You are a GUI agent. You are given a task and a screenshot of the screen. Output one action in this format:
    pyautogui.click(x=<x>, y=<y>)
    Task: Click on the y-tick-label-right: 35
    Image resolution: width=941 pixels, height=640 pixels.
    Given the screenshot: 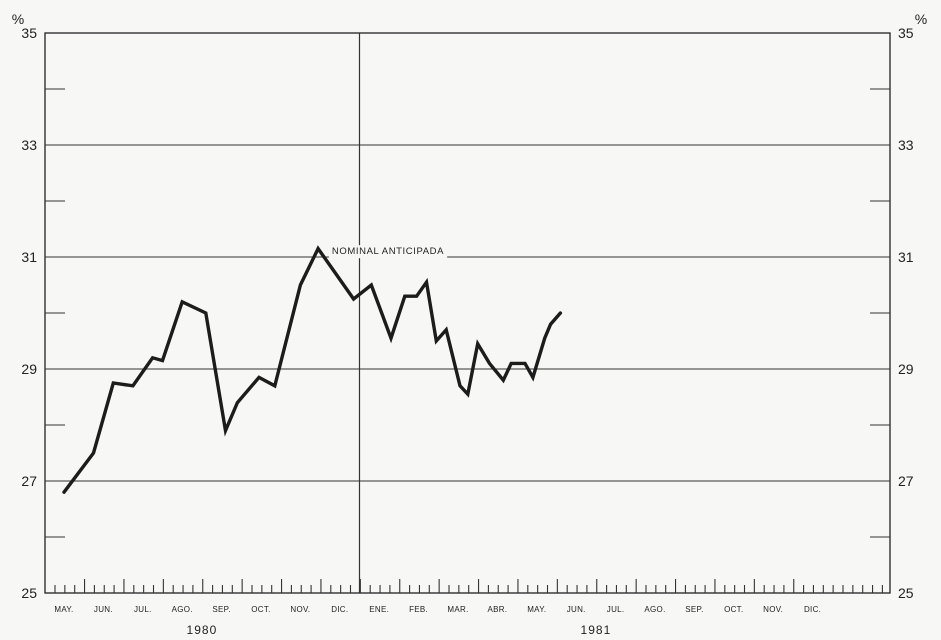 What is the action you would take?
    pyautogui.click(x=906, y=33)
    